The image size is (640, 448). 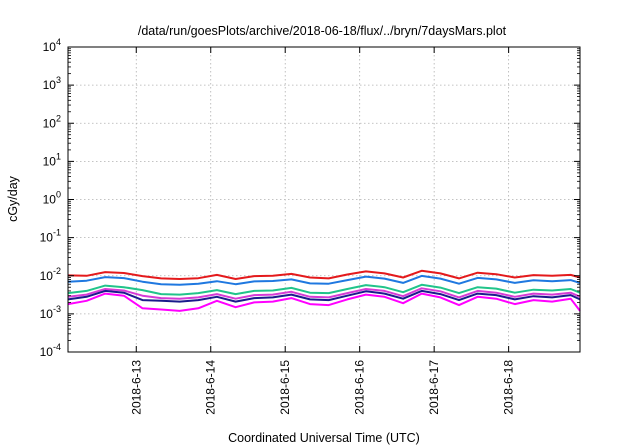 I want to click on series-group, so click(x=324, y=290).